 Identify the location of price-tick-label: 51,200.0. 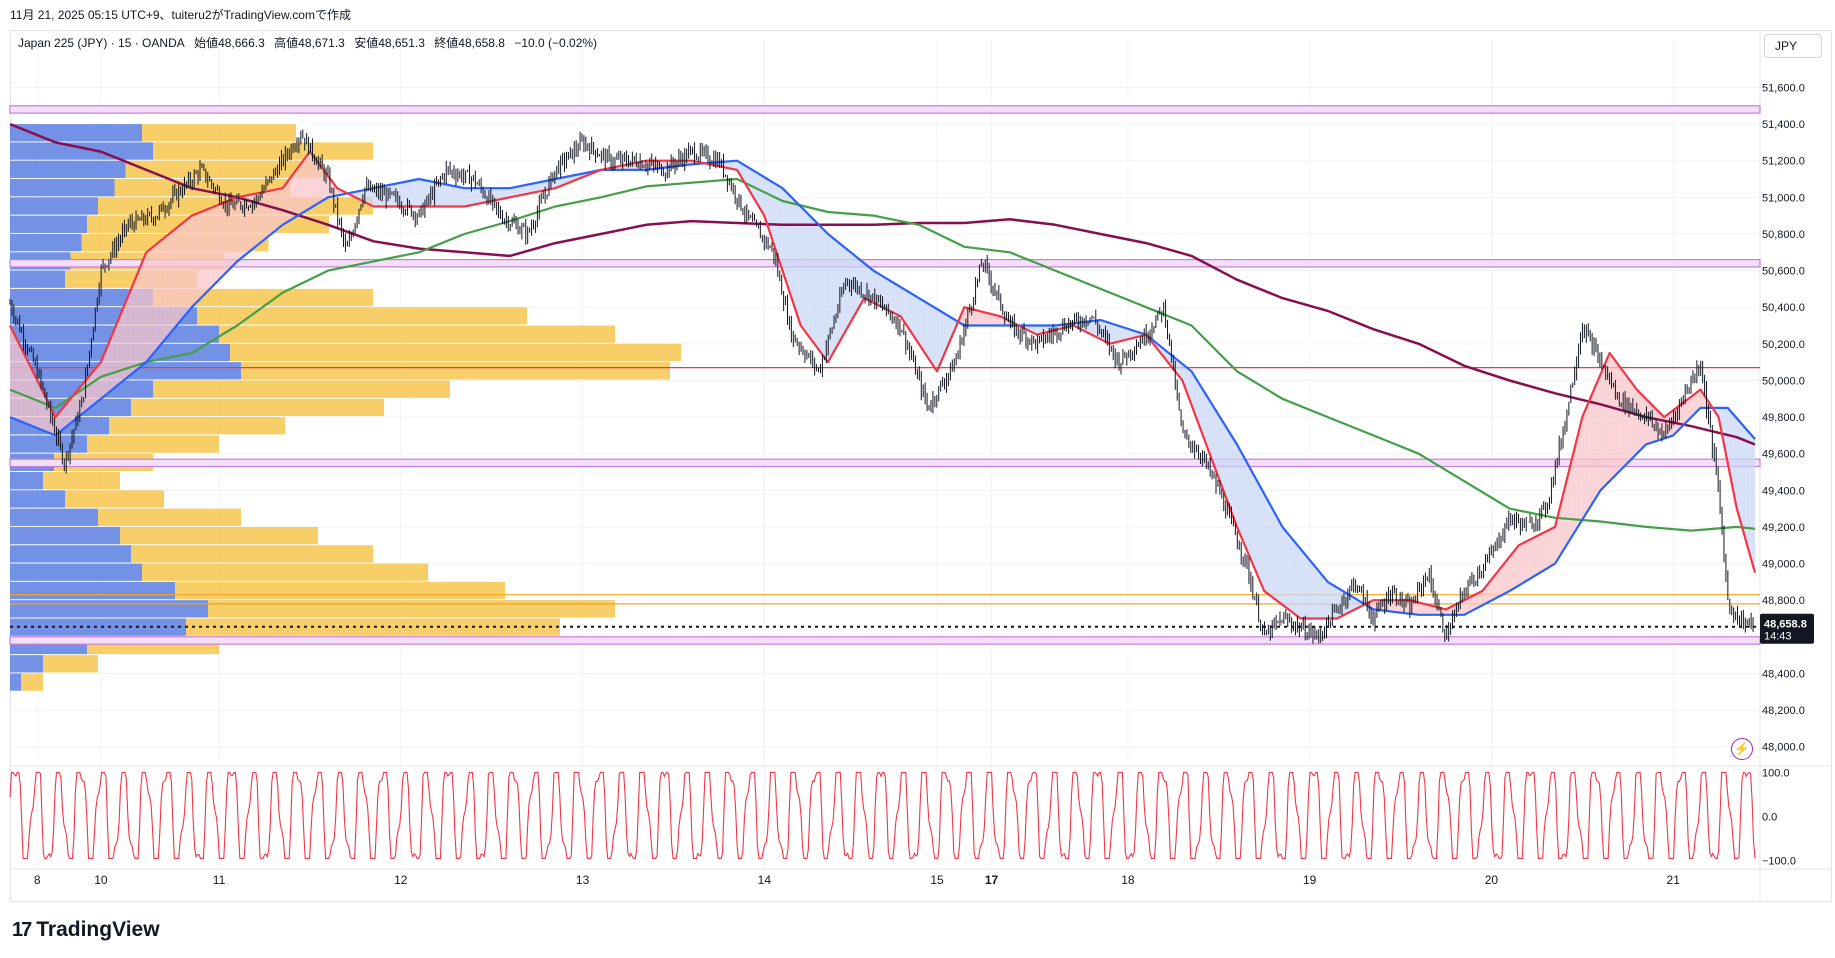
(1783, 162).